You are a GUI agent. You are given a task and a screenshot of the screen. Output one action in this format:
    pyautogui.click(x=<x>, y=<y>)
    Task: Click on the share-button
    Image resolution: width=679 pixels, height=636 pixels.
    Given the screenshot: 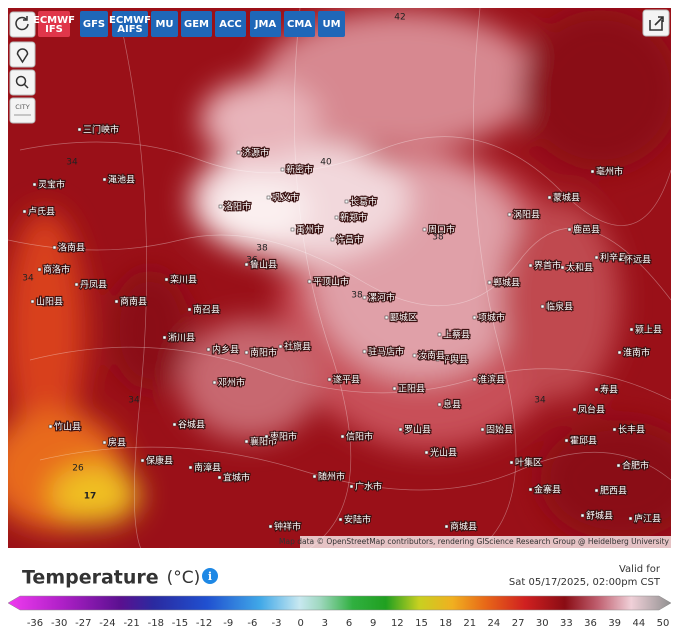 What is the action you would take?
    pyautogui.click(x=656, y=23)
    